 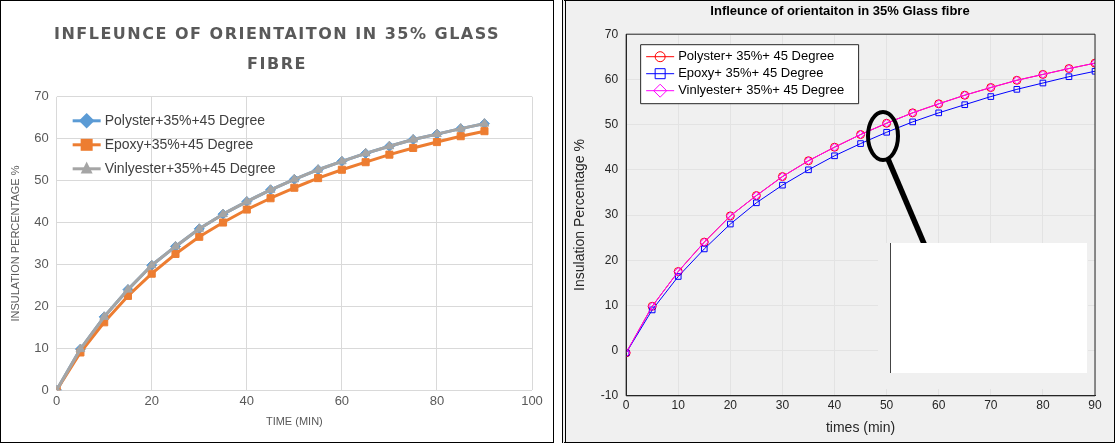 What do you see at coordinates (756, 56) in the screenshot?
I see `legend-label: Polyster+ 35%+ 45 Degree` at bounding box center [756, 56].